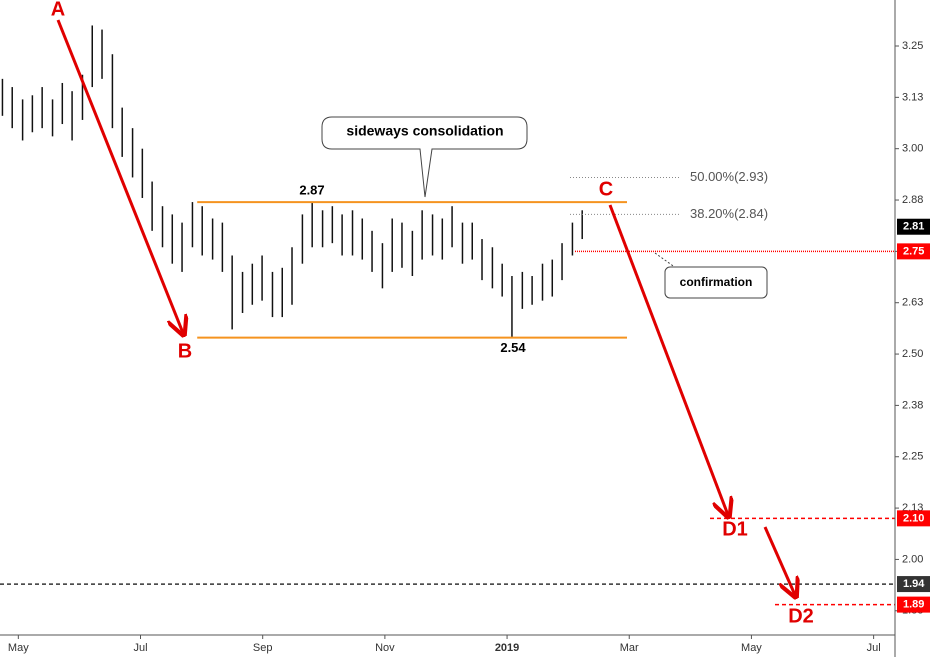  Describe the element at coordinates (912, 405) in the screenshot. I see `y-tick-label: 2.38` at that location.